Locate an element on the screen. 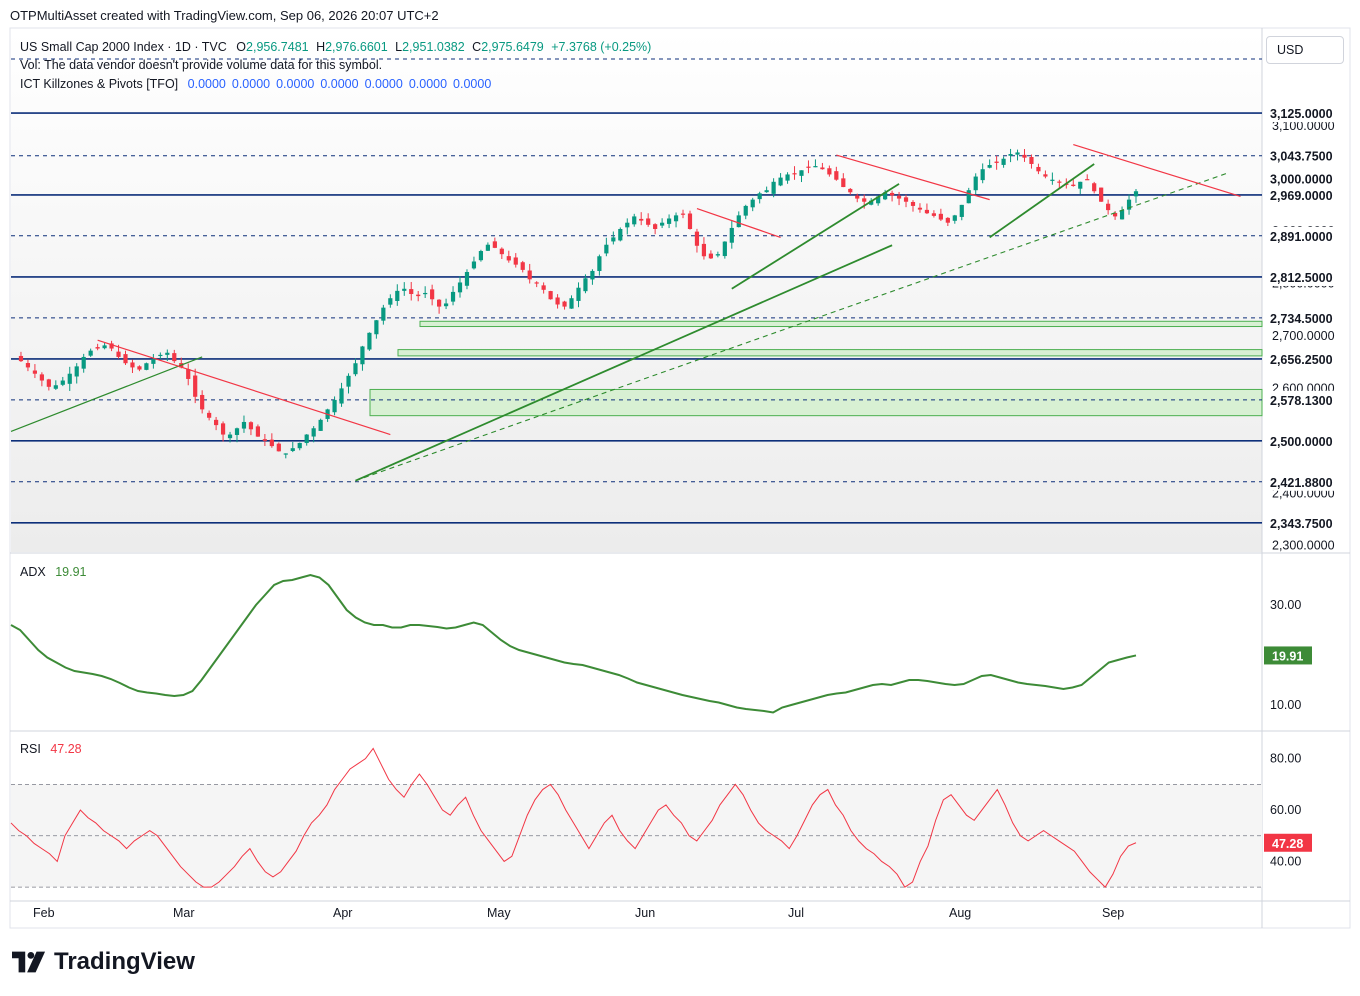 Image resolution: width=1360 pixels, height=996 pixels. x-tick-label: Feb is located at coordinates (44, 913).